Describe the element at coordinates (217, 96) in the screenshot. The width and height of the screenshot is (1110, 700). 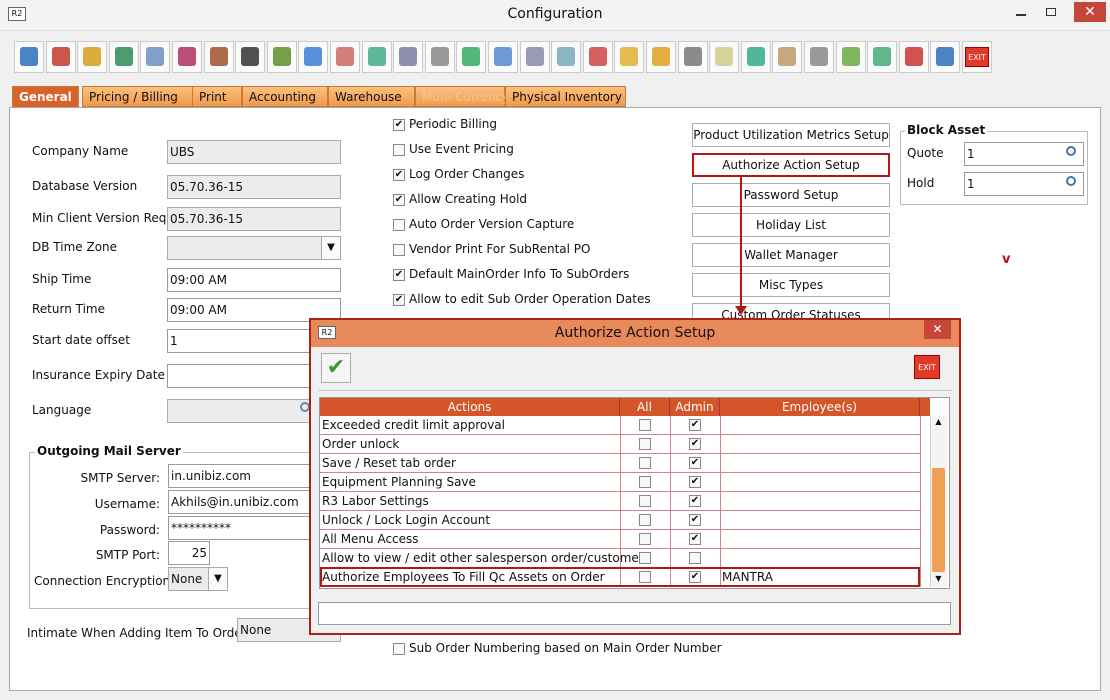
I see `tab: Print` at that location.